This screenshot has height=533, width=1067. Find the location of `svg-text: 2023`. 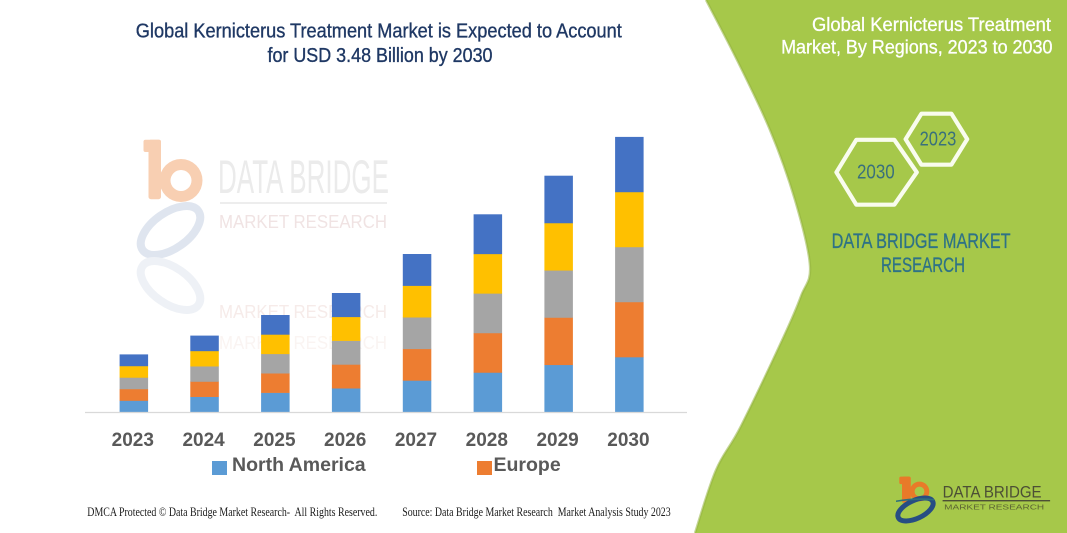

svg-text: 2023 is located at coordinates (938, 138).